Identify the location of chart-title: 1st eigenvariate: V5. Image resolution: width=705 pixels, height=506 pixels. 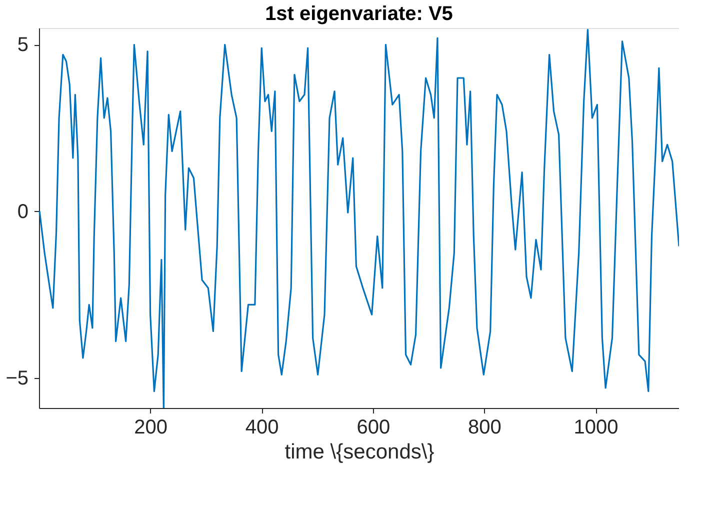
(359, 14).